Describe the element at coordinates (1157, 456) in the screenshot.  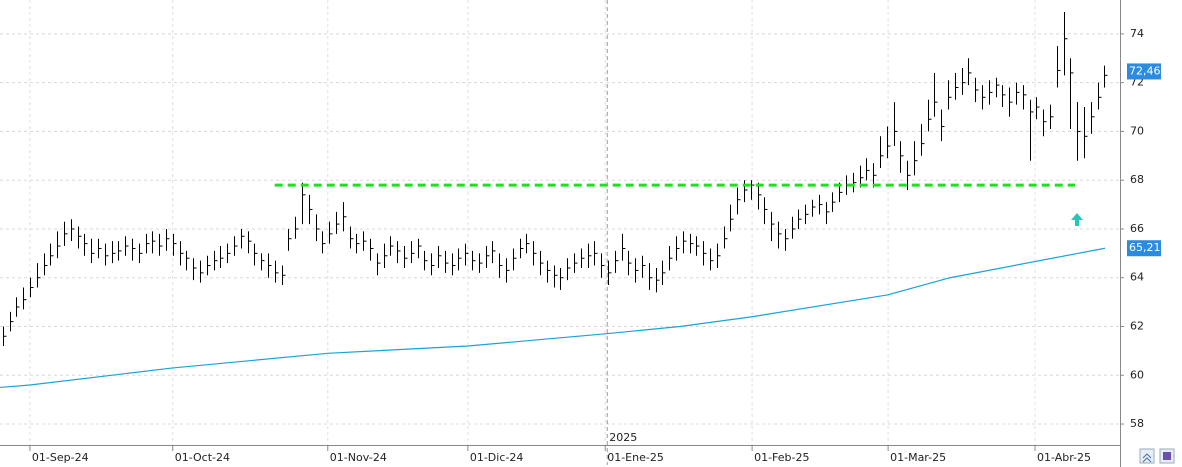
I see `toolbar` at that location.